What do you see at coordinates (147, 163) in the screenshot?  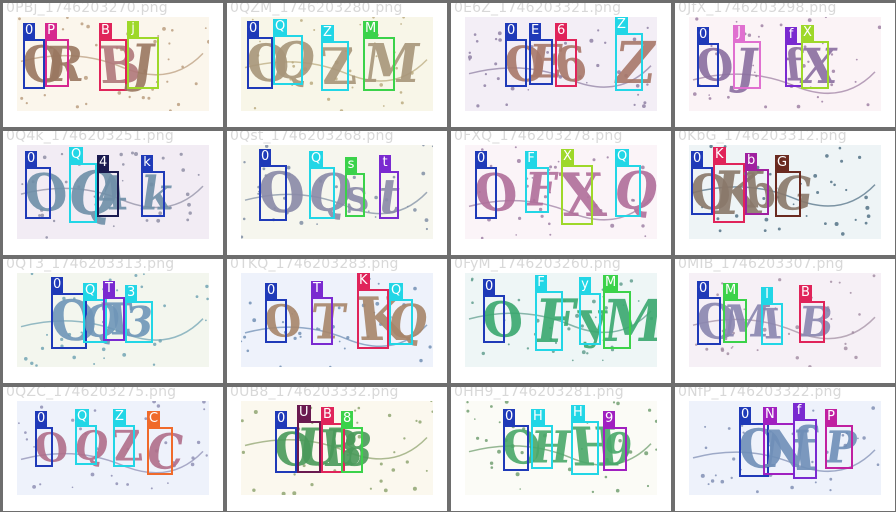 I see `detection-label: k` at bounding box center [147, 163].